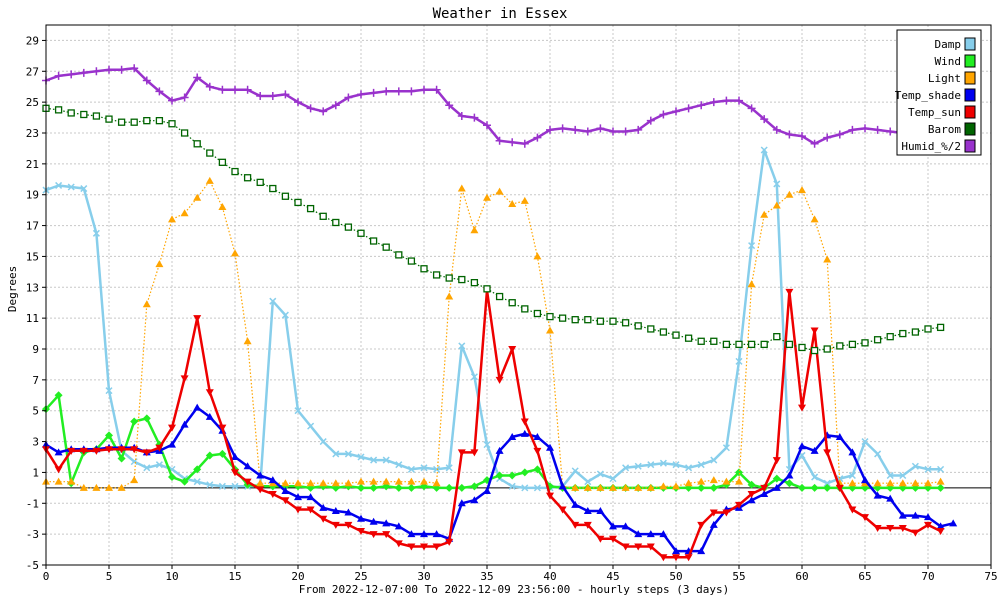 This screenshot has width=1000, height=600. I want to click on x-tick-label: 45, so click(612, 576).